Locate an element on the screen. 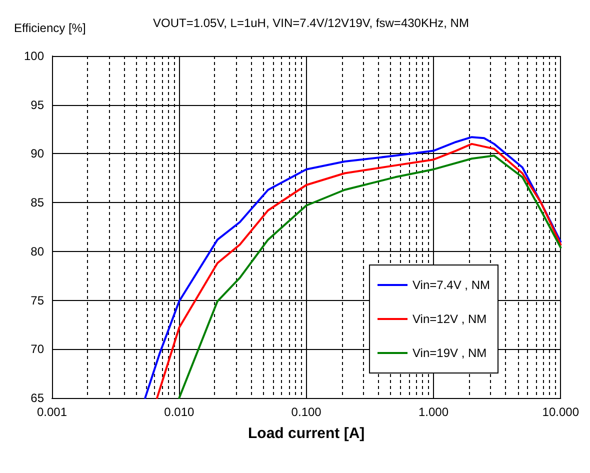 Image resolution: width=590 pixels, height=473 pixels. x-tick-label: 10.000 is located at coordinates (561, 412).